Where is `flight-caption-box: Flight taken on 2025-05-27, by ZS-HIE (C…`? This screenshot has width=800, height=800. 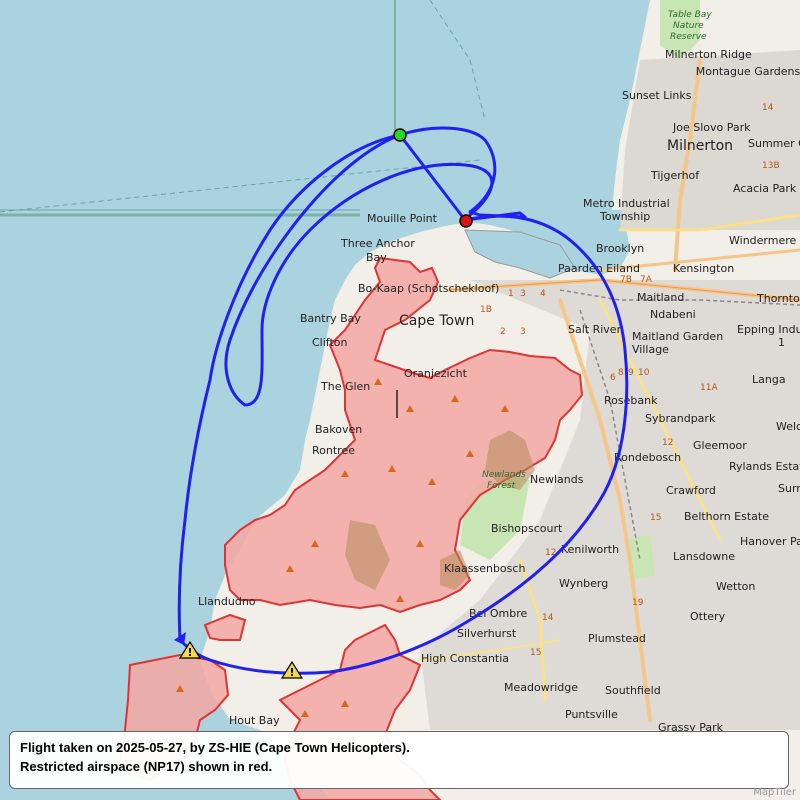 flight-caption-box: Flight taken on 2025-05-27, by ZS-HIE (C… is located at coordinates (399, 760).